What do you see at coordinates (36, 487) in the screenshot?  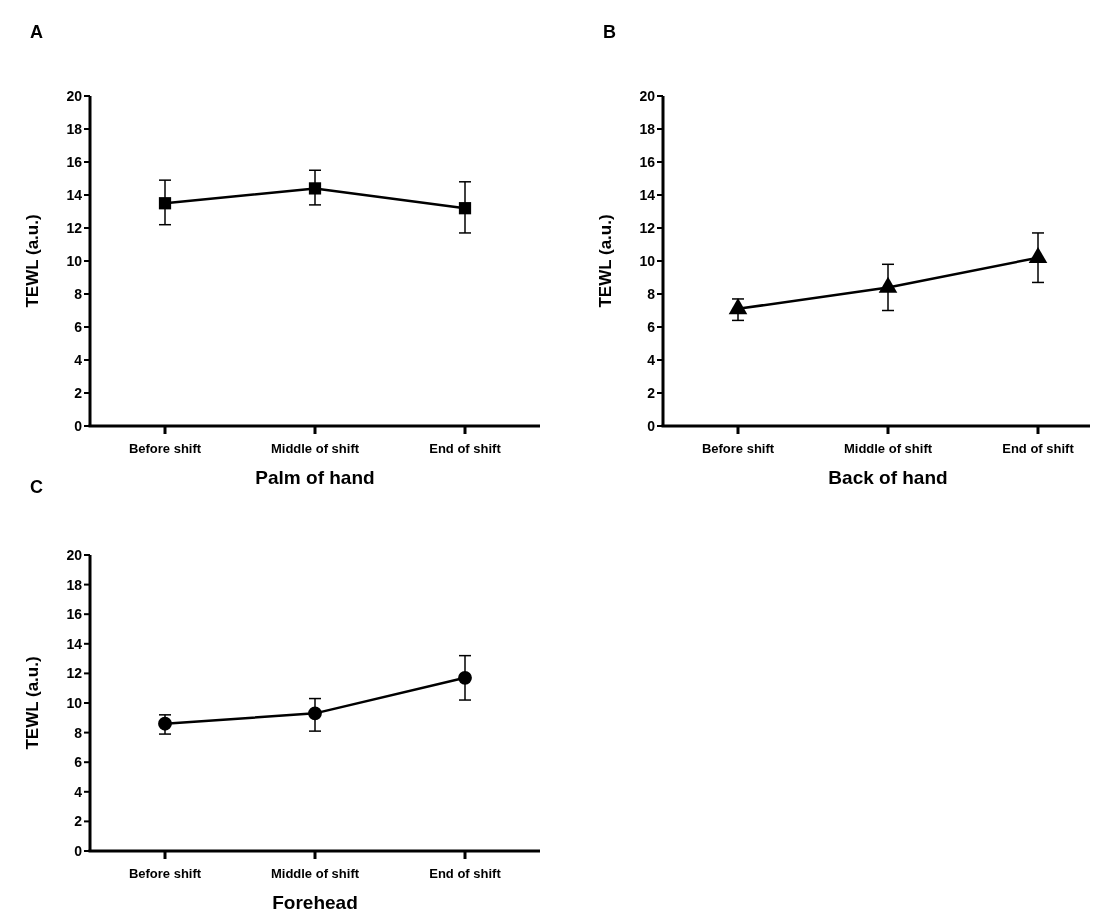 I see `chart-title: C` at bounding box center [36, 487].